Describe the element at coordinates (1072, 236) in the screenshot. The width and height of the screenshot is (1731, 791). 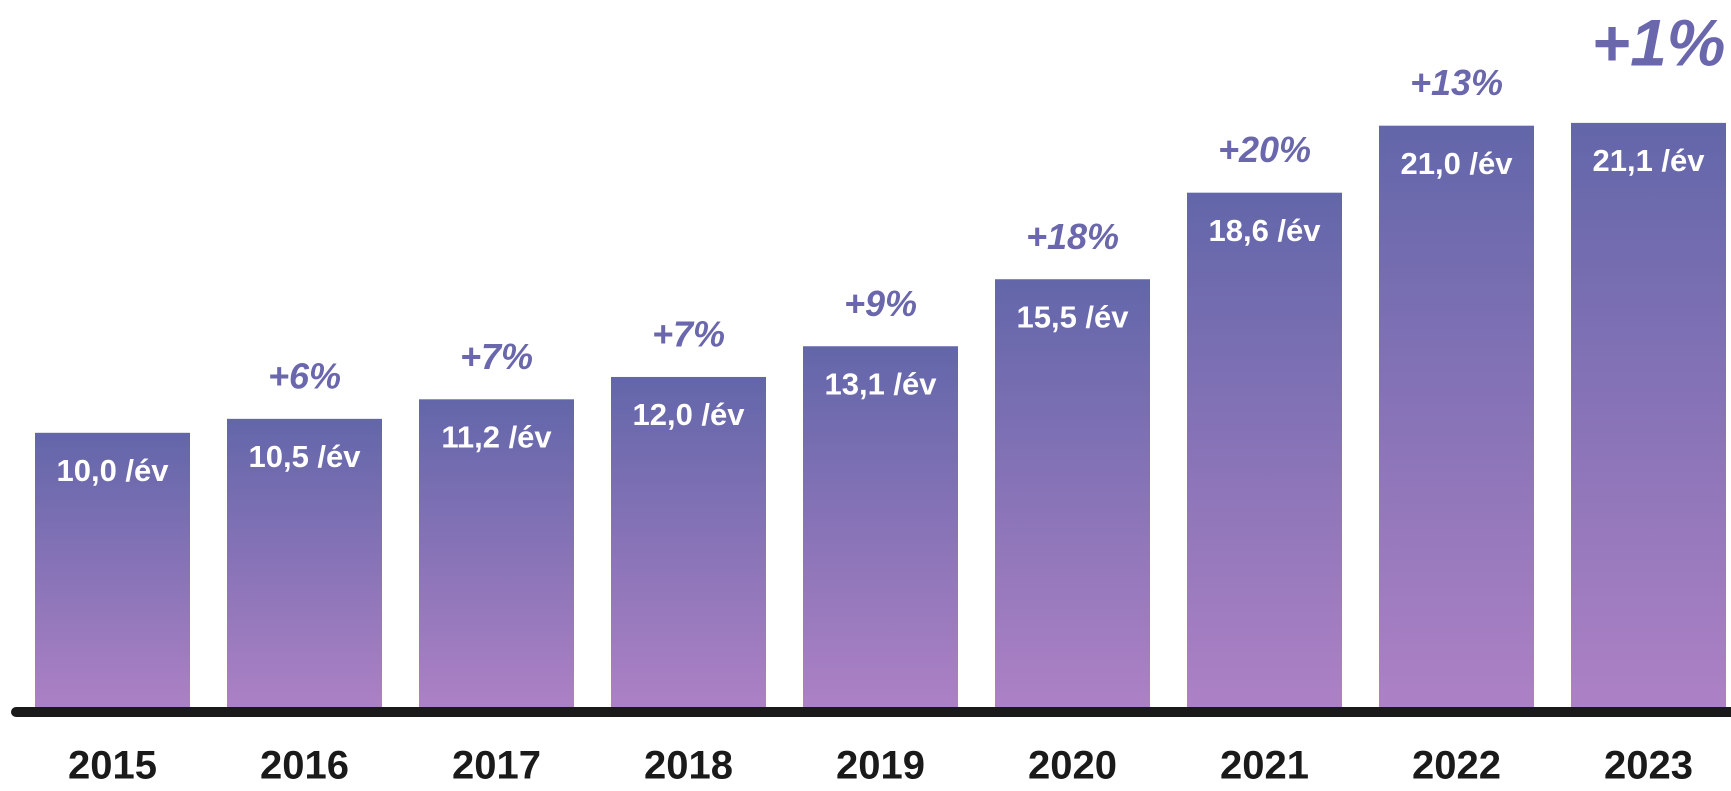
I see `change-label: +18%` at that location.